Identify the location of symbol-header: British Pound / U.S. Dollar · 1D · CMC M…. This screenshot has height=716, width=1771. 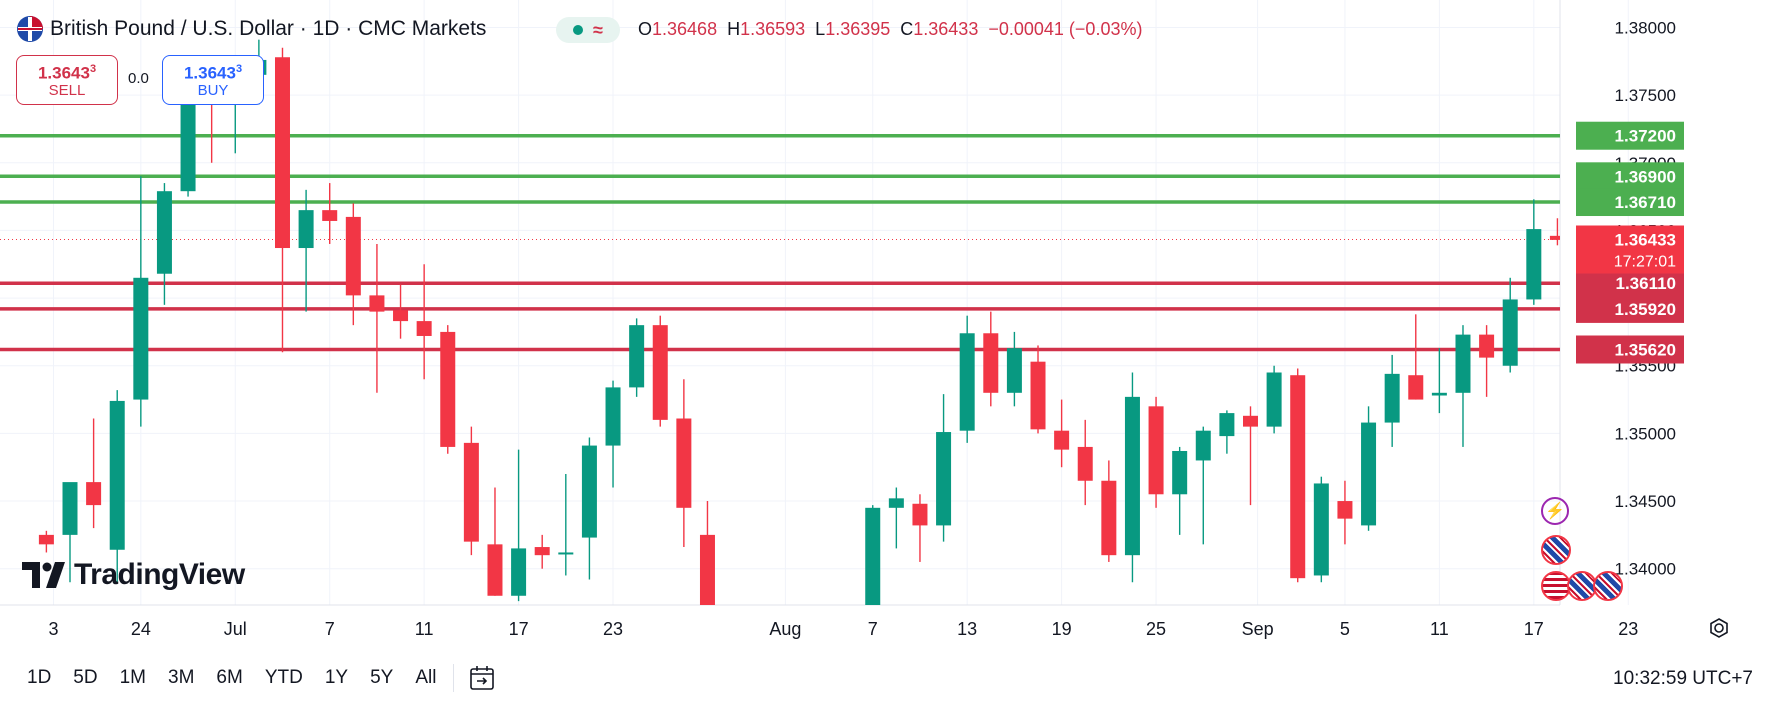
(251, 29).